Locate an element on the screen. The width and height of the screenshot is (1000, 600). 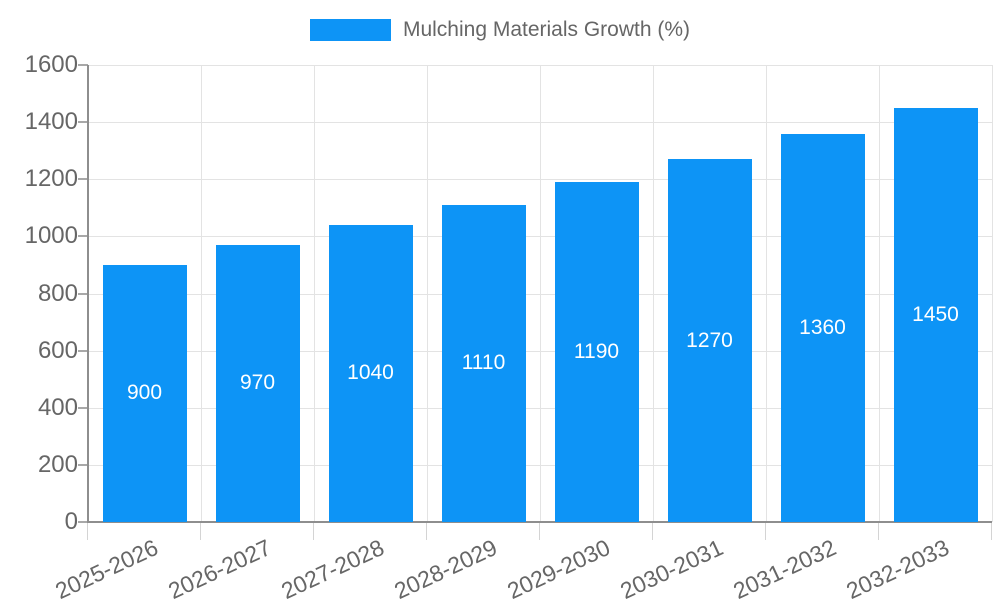
y-tick-label: 1200 is located at coordinates (51, 179).